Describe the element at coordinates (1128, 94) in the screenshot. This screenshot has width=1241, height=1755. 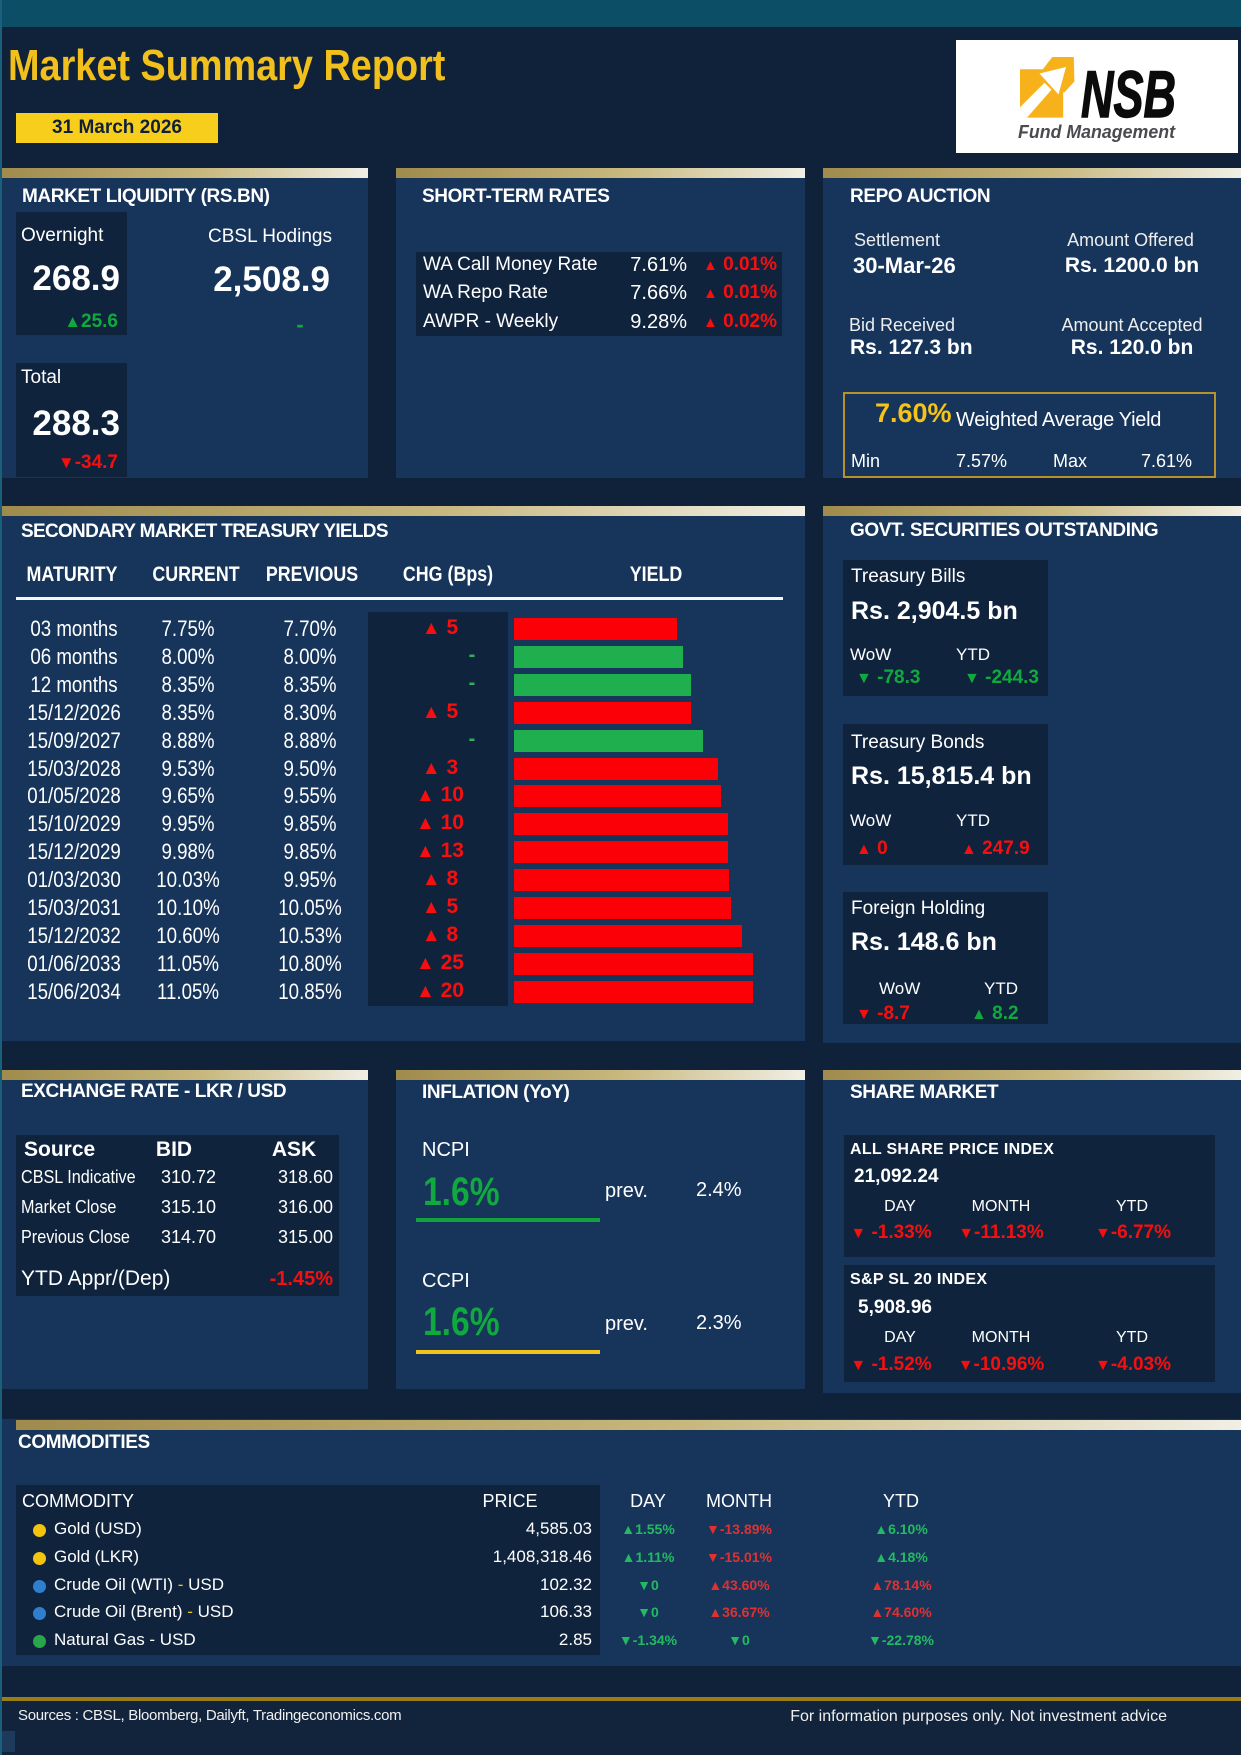
I see `svg-text: NSB` at that location.